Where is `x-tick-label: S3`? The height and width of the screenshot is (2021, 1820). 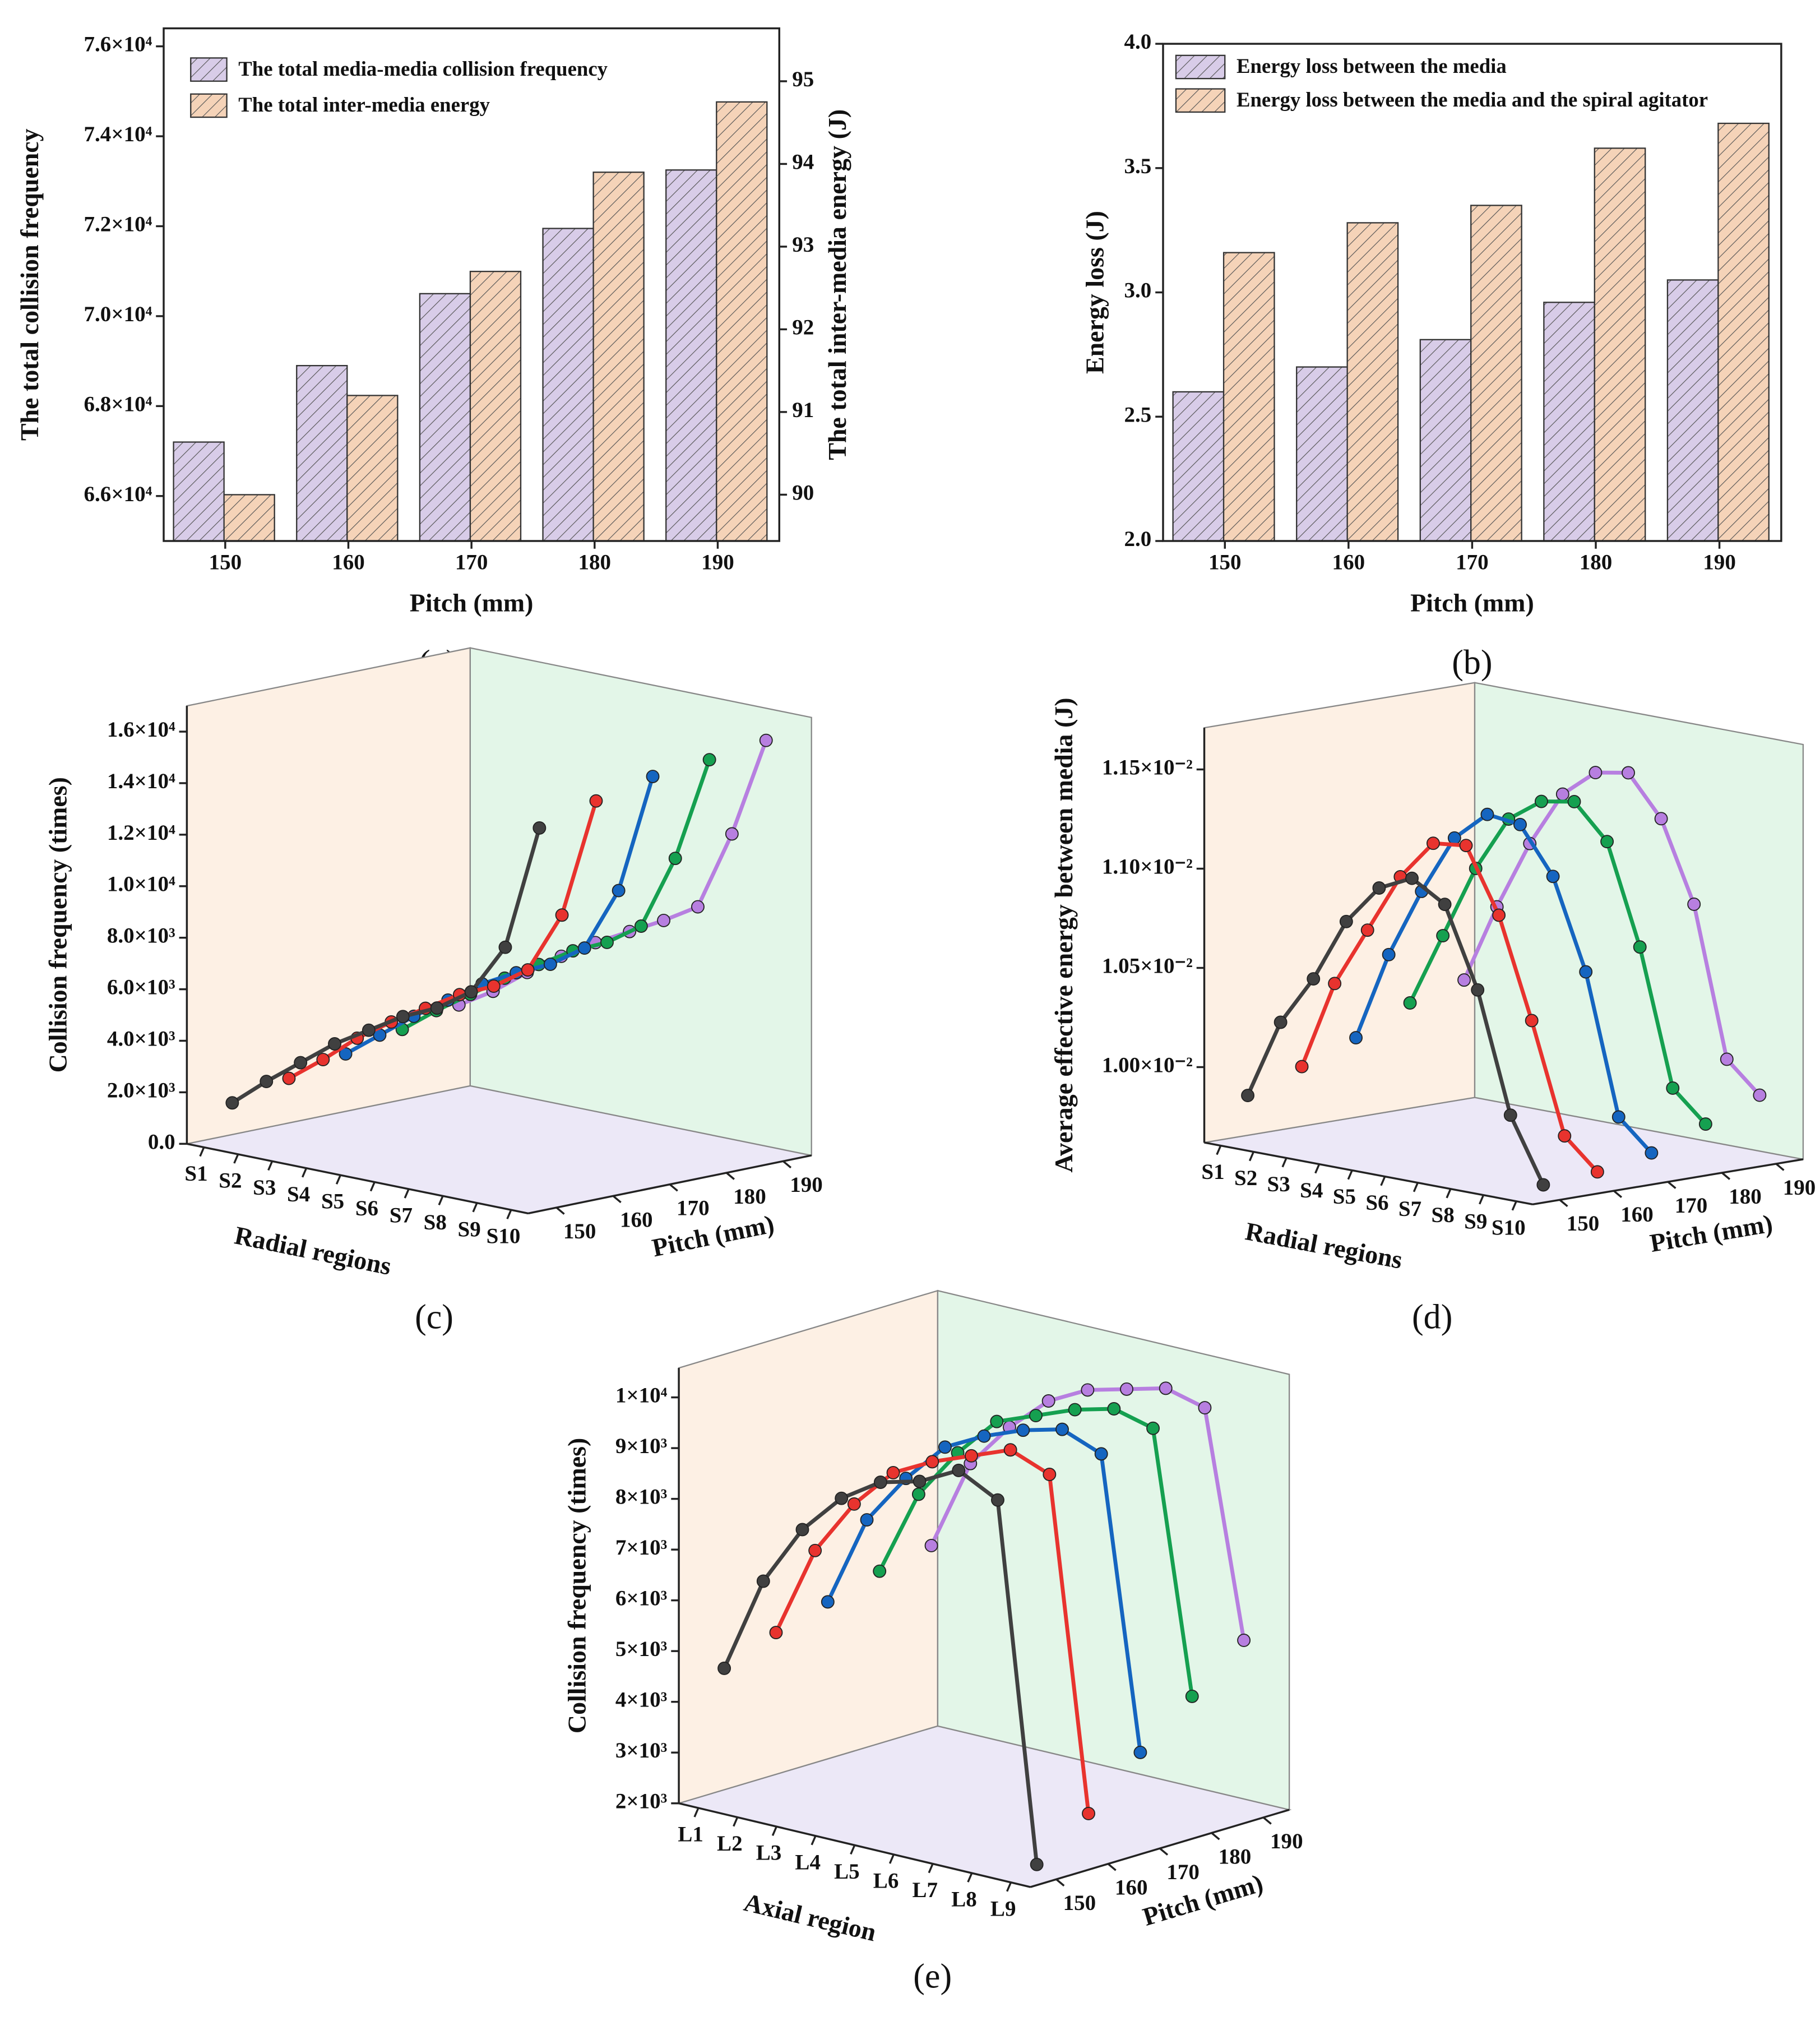
x-tick-label: S3 is located at coordinates (264, 1188).